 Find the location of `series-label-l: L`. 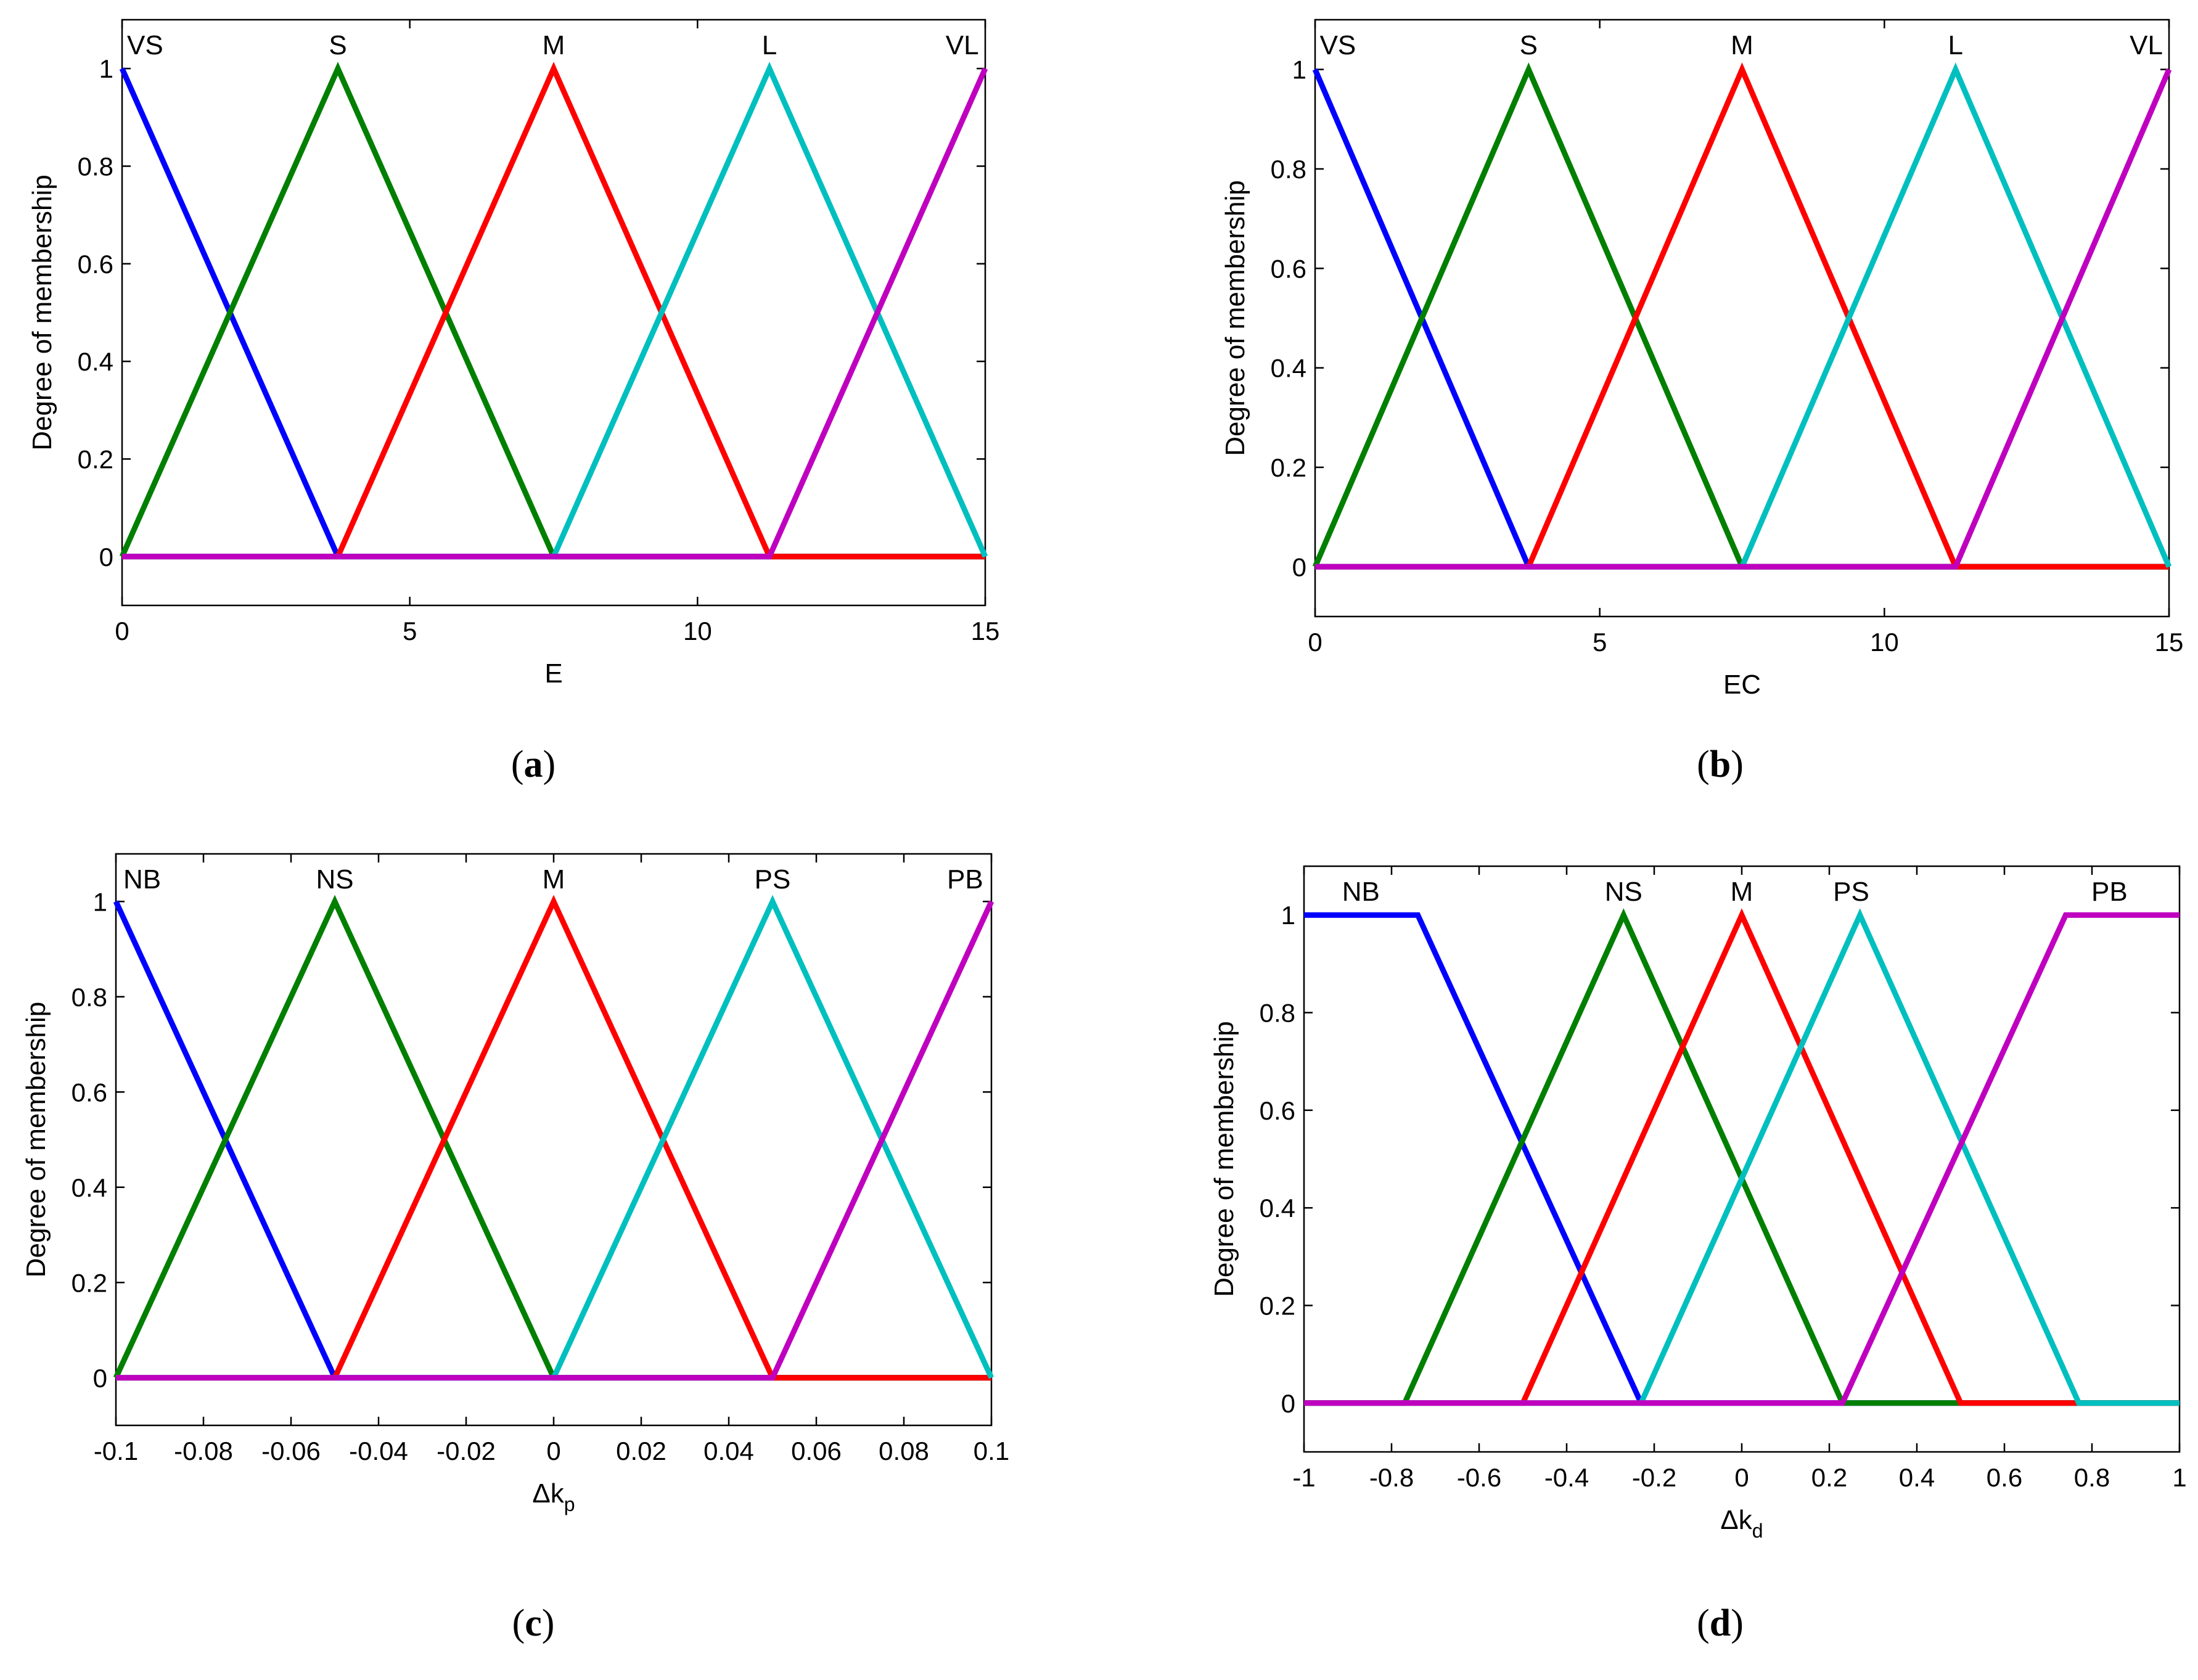

series-label-l: L is located at coordinates (769, 45).